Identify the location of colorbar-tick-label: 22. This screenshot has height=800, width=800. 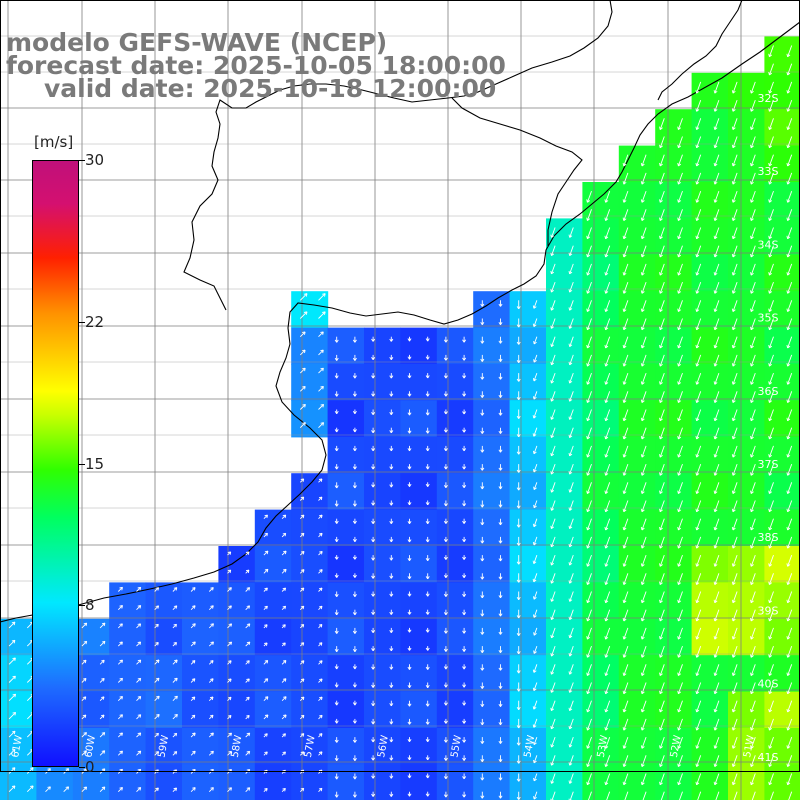
(95, 321).